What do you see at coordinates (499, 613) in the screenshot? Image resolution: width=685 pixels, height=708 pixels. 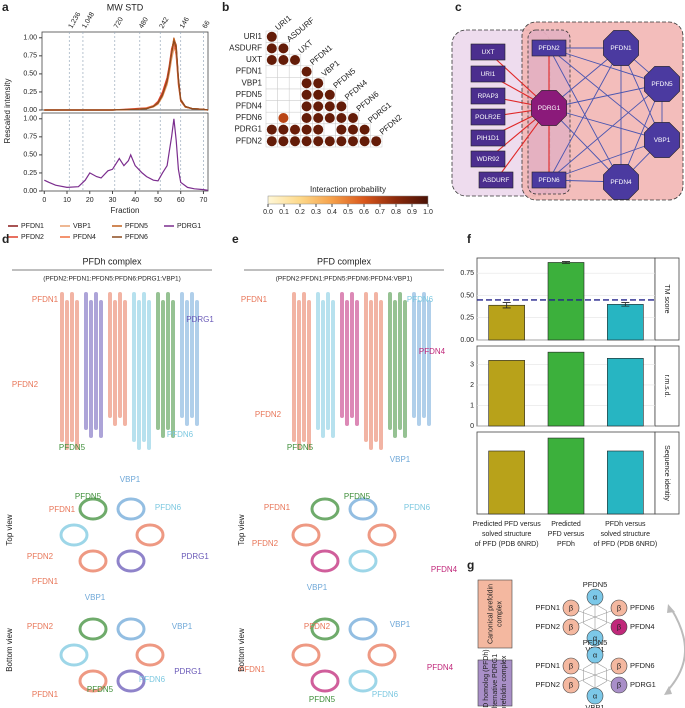 I see `complex-name: complex` at bounding box center [499, 613].